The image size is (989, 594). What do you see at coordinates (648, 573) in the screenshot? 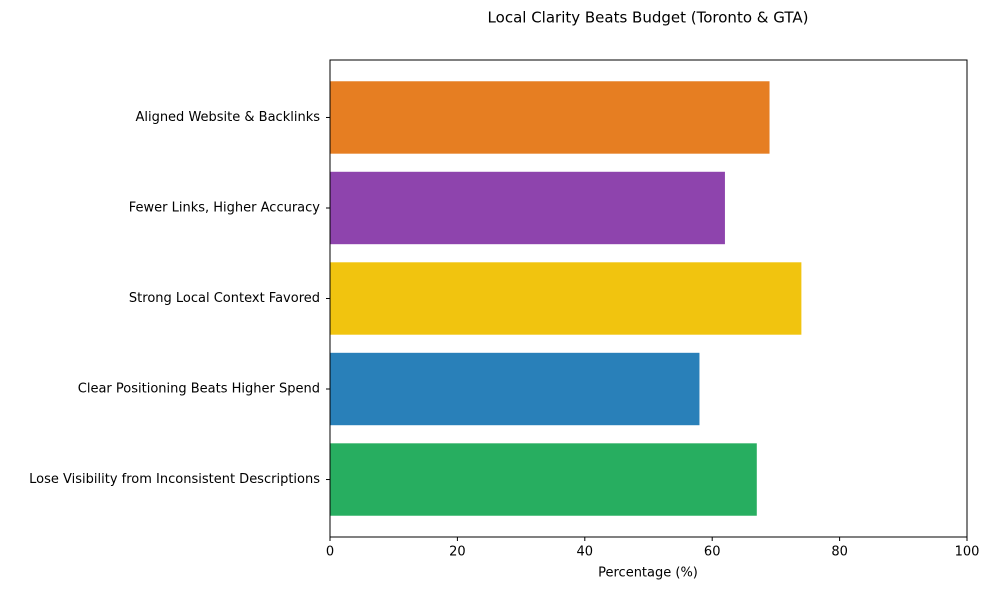
I see `x-axis-label: Percentage (%)` at bounding box center [648, 573].